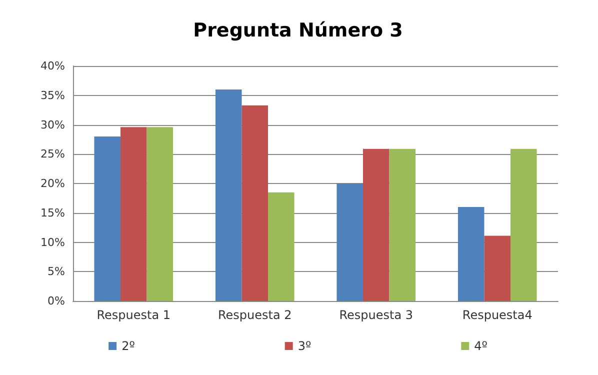 This screenshot has height=375, width=598. I want to click on x-tick-label: Respuesta 3, so click(376, 315).